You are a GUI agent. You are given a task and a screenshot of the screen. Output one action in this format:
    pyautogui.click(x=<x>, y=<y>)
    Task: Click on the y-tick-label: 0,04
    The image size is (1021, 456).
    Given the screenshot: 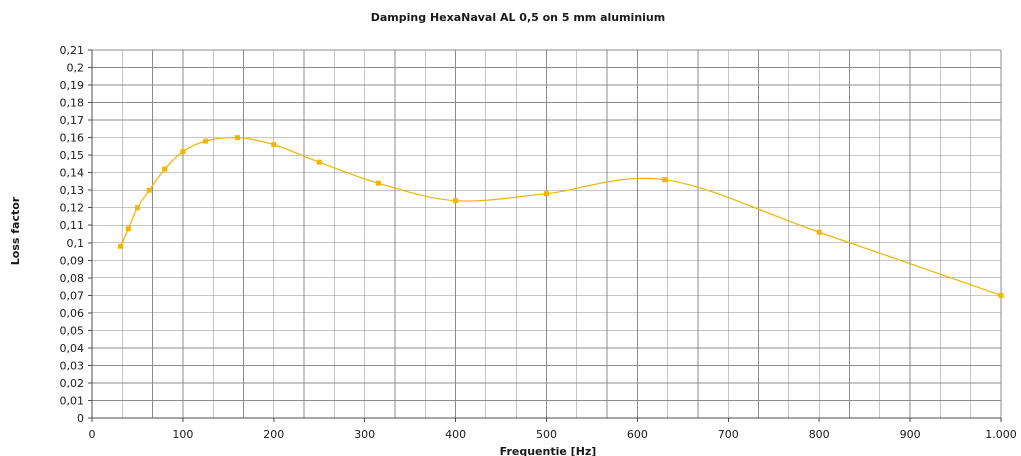 What is the action you would take?
    pyautogui.click(x=72, y=348)
    